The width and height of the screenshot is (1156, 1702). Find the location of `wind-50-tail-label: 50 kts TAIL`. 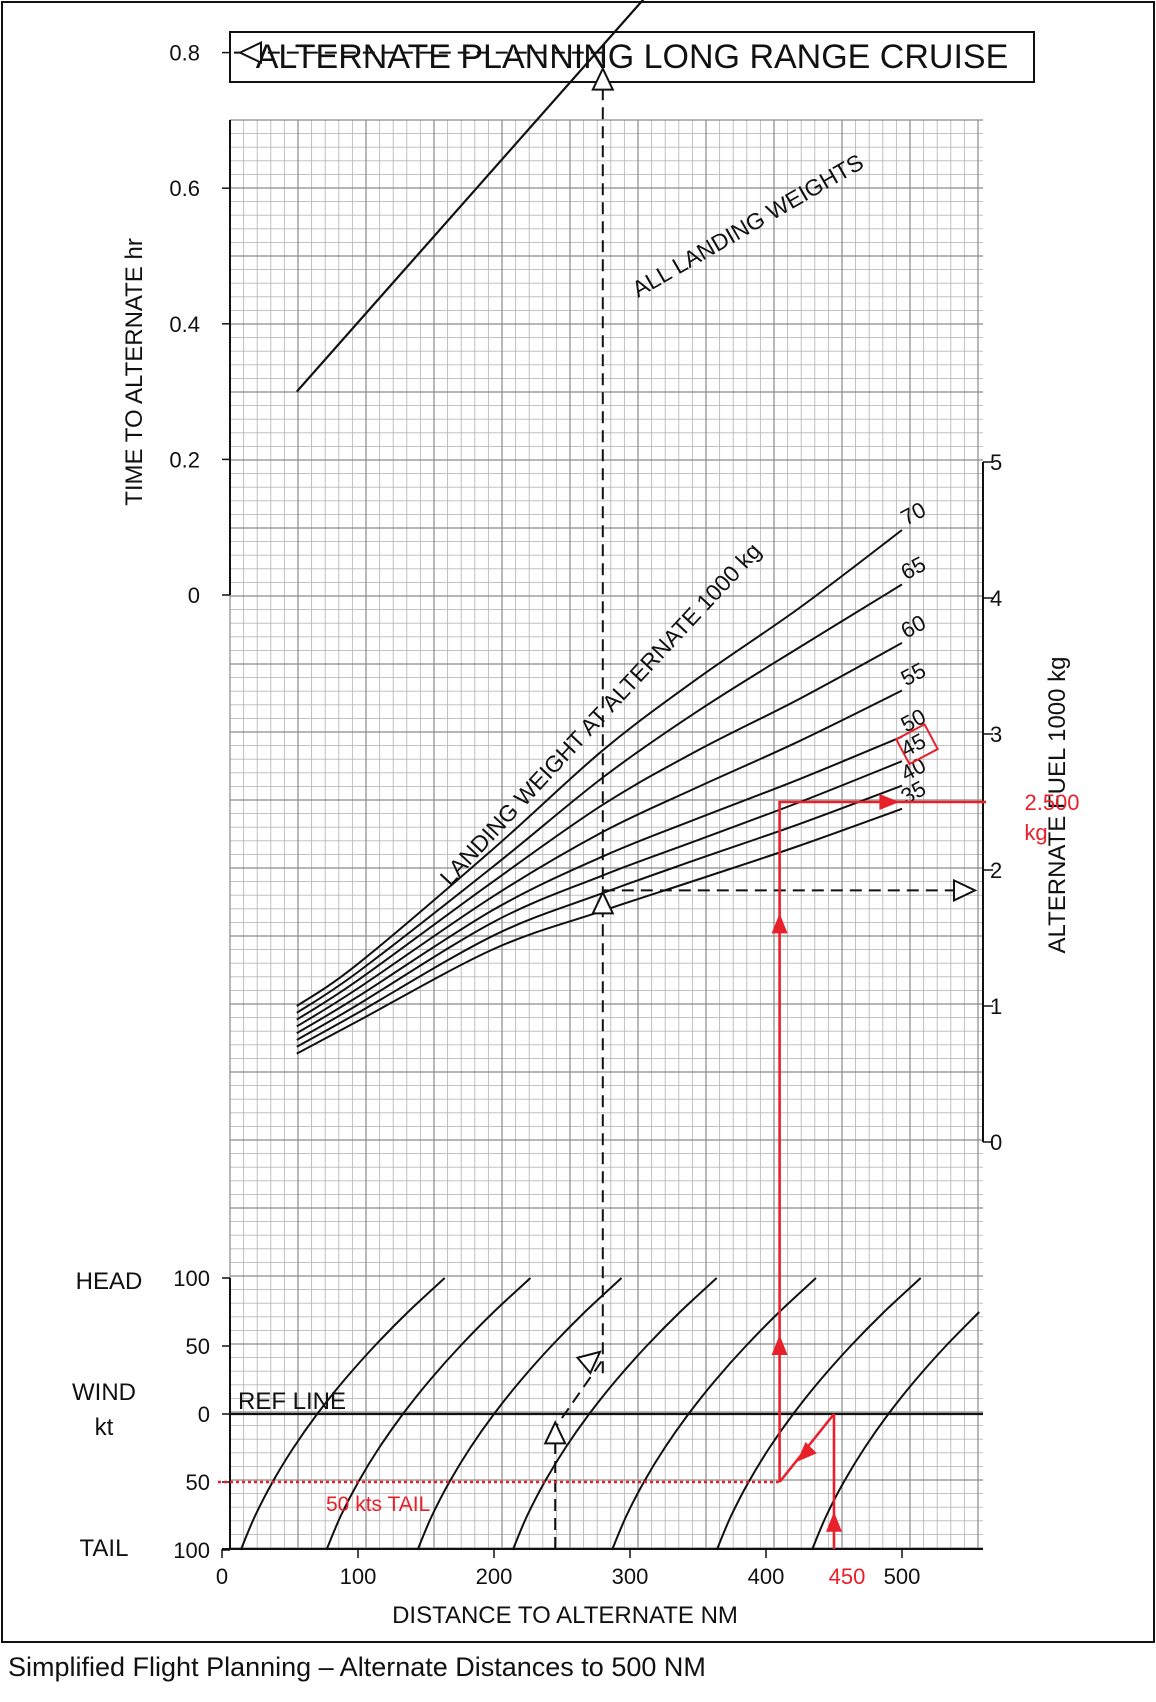

wind-50-tail-label: 50 kts TAIL is located at coordinates (378, 1504).